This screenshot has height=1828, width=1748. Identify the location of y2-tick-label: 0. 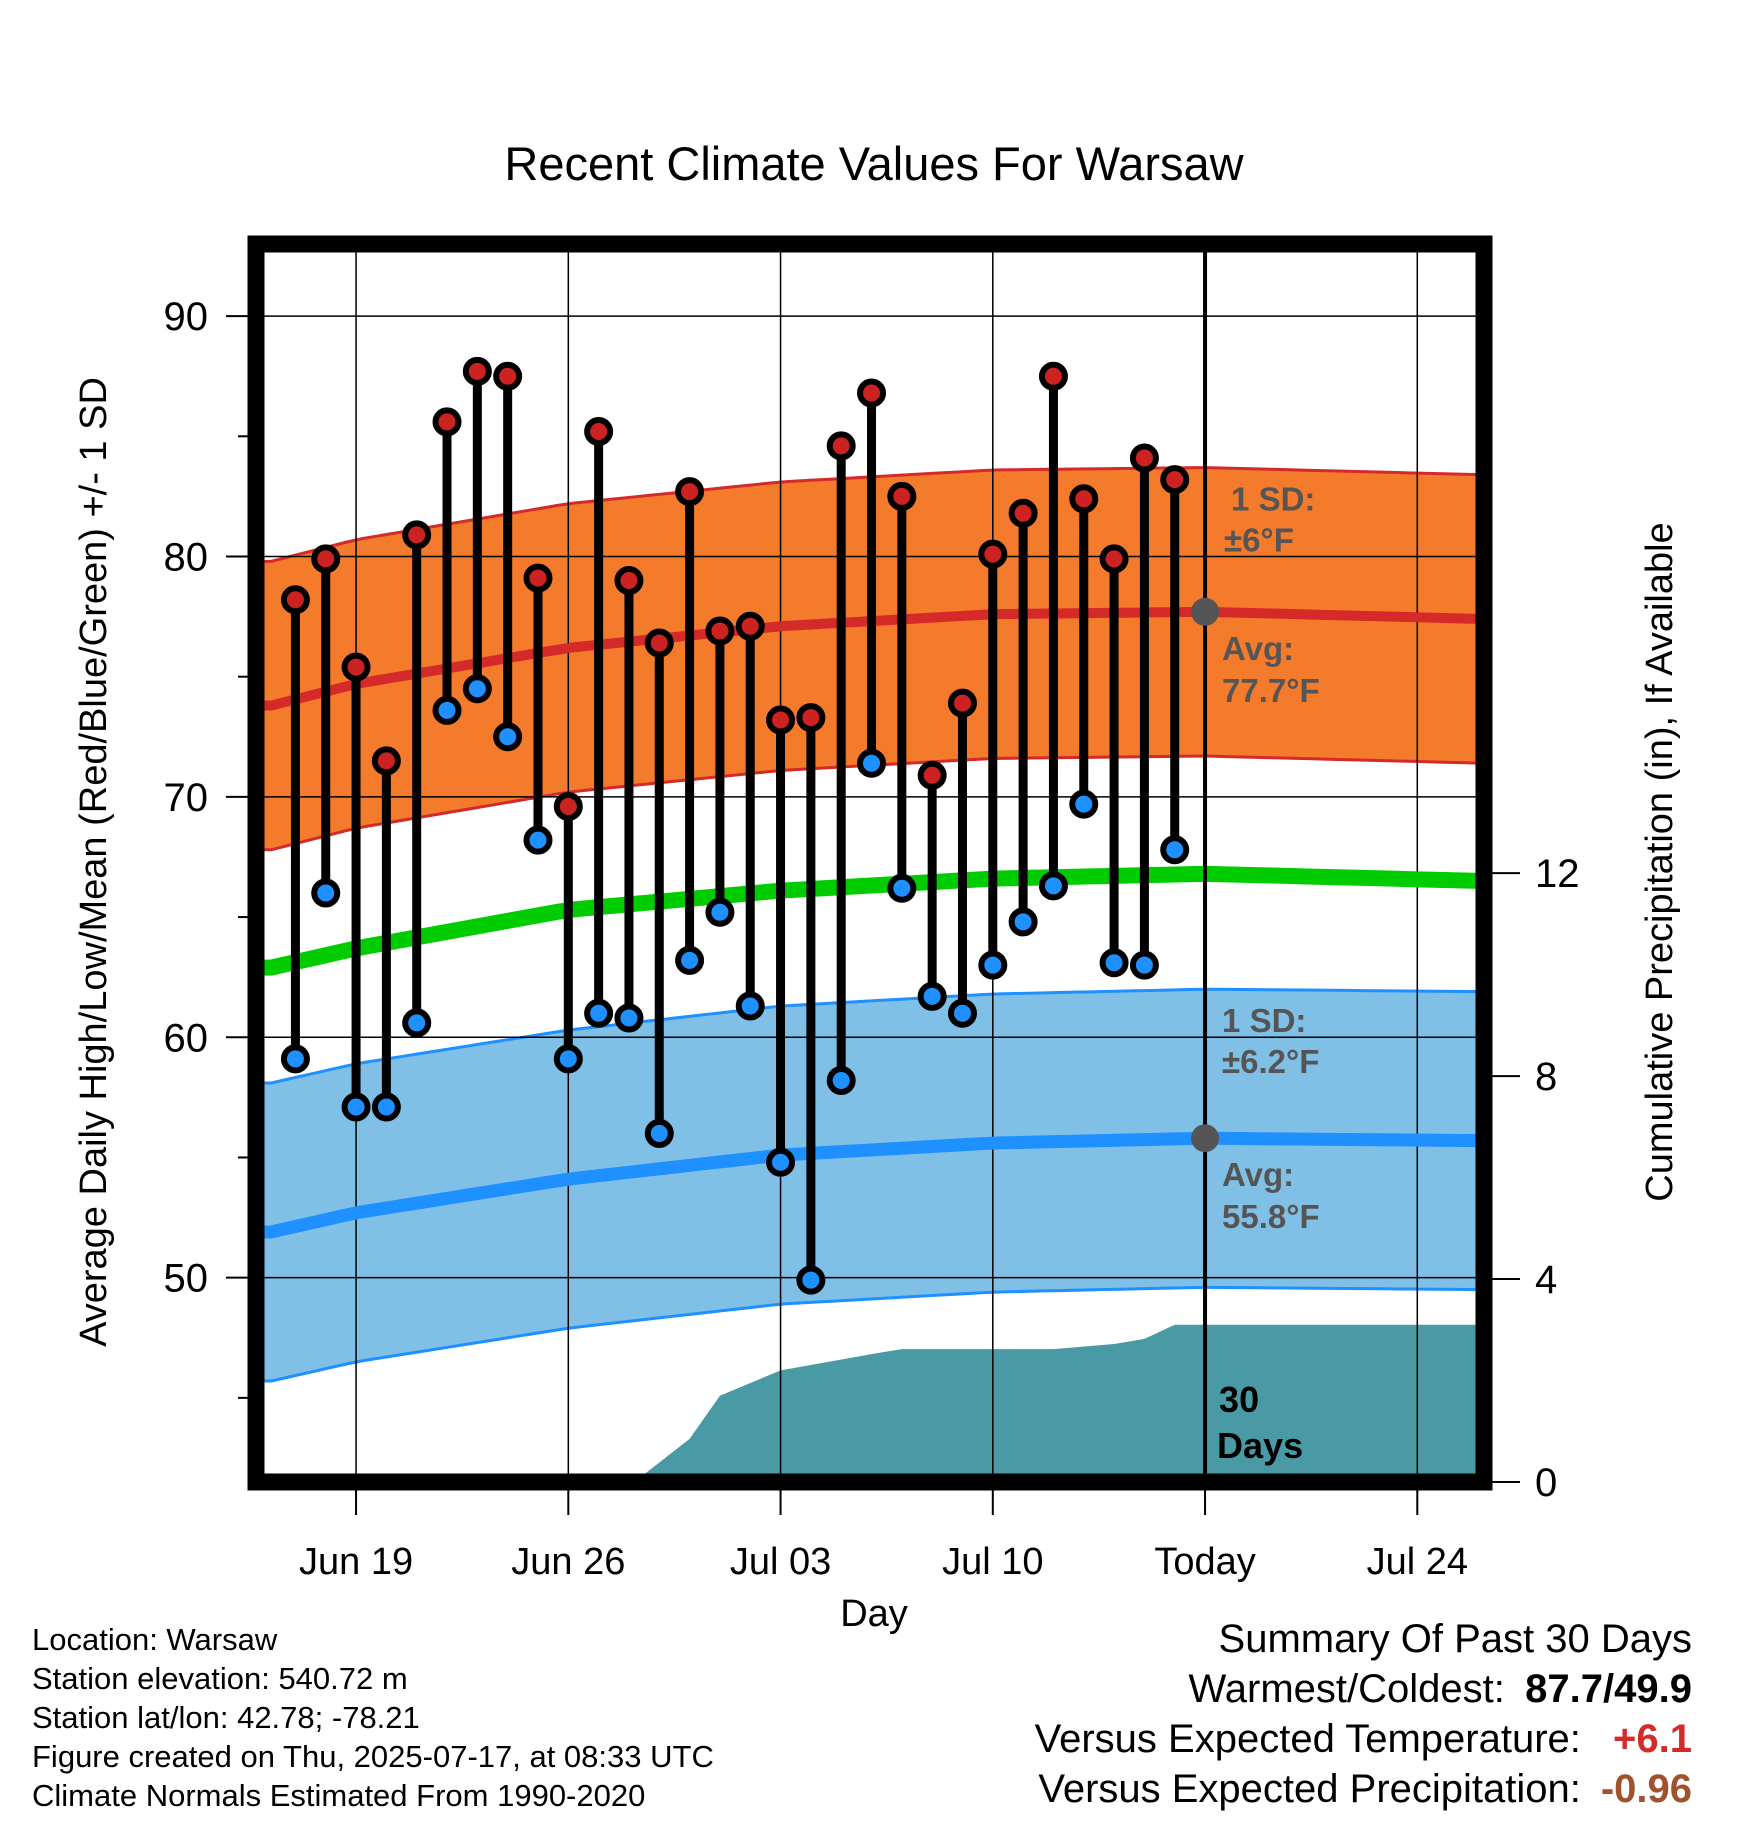
(1546, 1483).